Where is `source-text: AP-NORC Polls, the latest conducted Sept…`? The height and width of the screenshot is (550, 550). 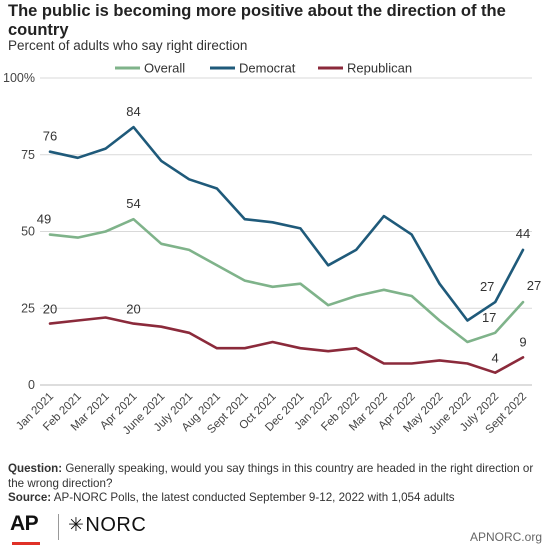 source-text: AP-NORC Polls, the latest conducted Sept… is located at coordinates (253, 497).